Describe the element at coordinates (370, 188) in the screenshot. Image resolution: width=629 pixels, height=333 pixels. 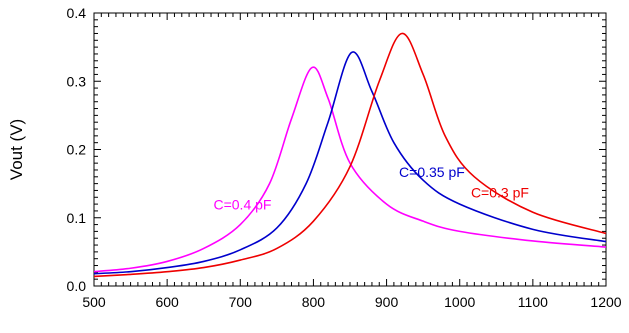
I see `series-labels: C=0.4 pF C=0.35 pF C=0.3 pF` at that location.